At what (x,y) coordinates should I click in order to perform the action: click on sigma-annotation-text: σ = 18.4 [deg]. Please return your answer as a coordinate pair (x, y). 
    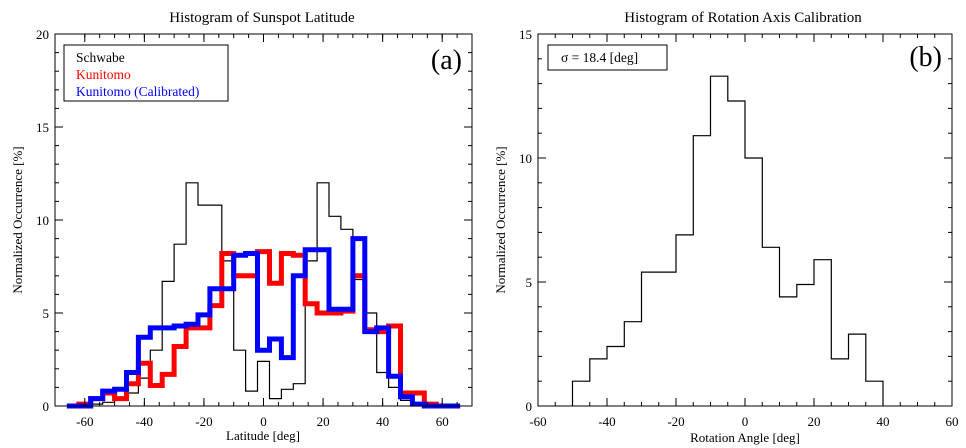
    Looking at the image, I should click on (599, 57).